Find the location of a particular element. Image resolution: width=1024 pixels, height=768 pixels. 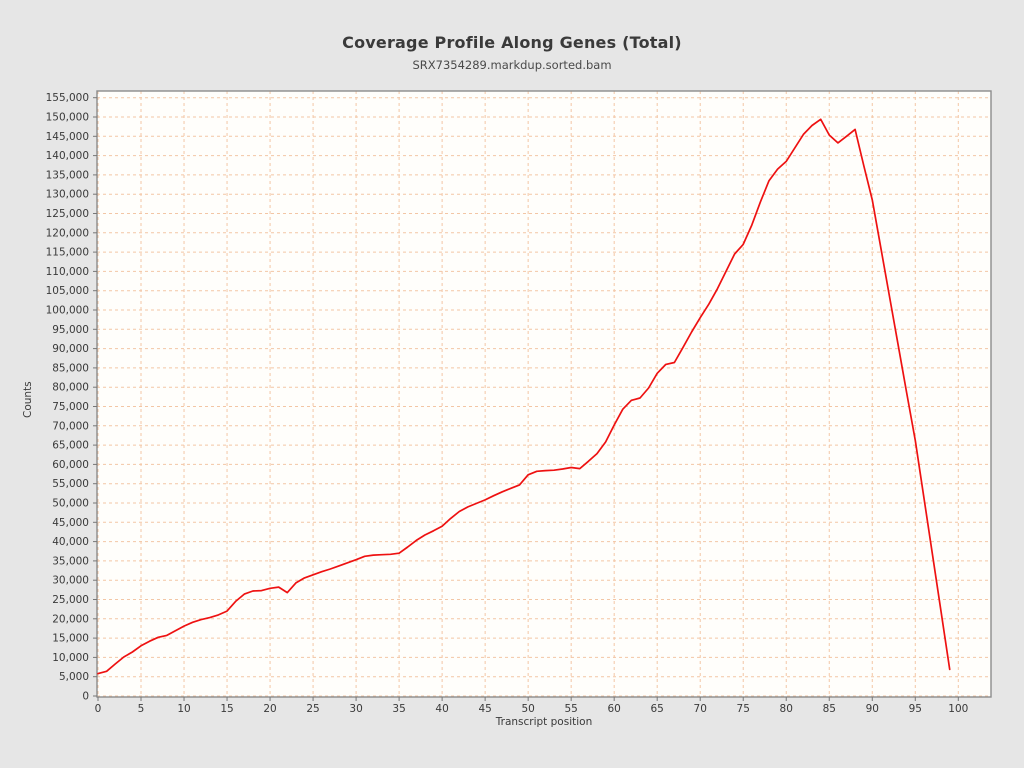

y-tick-label: 15,000 is located at coordinates (70, 639).